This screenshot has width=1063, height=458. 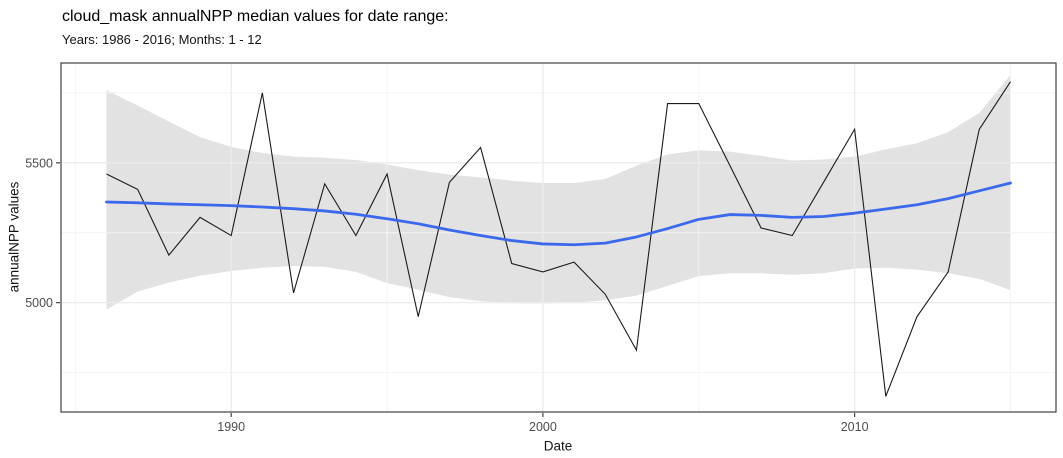 What do you see at coordinates (543, 427) in the screenshot?
I see `x-tick-label: 2000` at bounding box center [543, 427].